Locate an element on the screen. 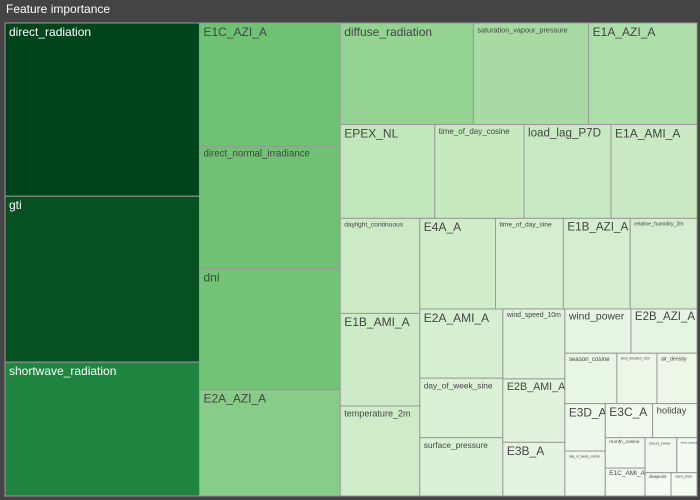  cell-label: load_lag_P7D is located at coordinates (564, 132).